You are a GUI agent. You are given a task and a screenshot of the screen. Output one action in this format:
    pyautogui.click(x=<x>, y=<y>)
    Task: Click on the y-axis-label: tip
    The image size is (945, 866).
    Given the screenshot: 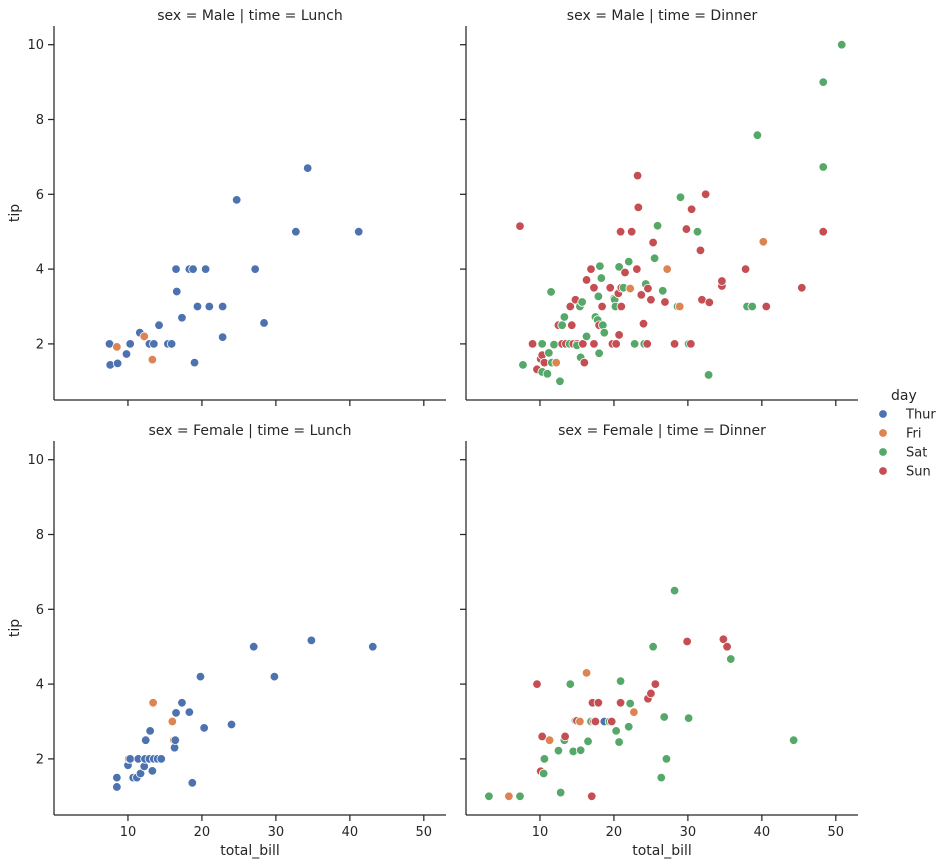 What is the action you would take?
    pyautogui.click(x=15, y=628)
    